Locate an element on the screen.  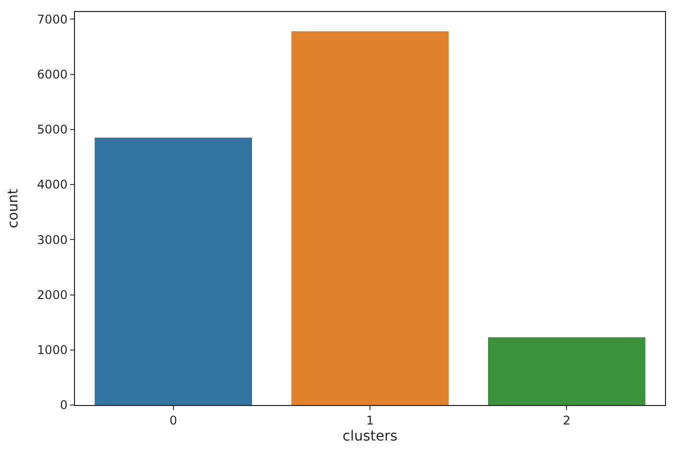
y-tick-label: 6000 is located at coordinates (52, 74).